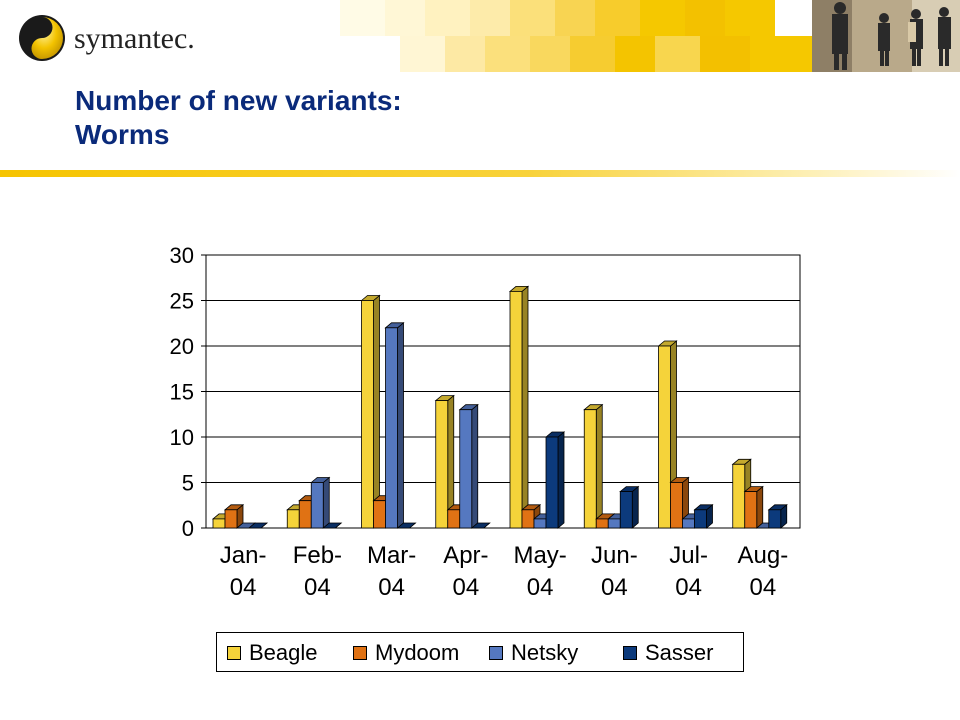 The image size is (960, 720). Describe the element at coordinates (134, 38) in the screenshot. I see `svg-text: symantec.` at that location.